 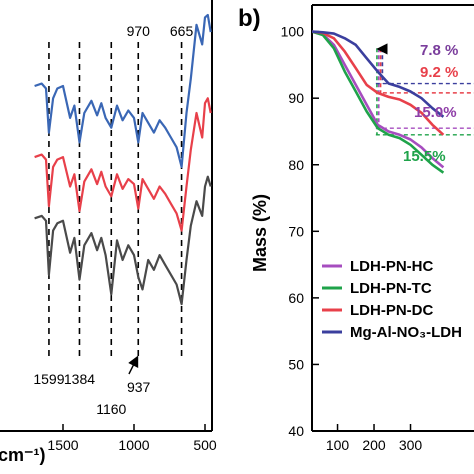 What do you see at coordinates (391, 310) in the screenshot?
I see `legend-label: LDH-PN-DC` at bounding box center [391, 310].